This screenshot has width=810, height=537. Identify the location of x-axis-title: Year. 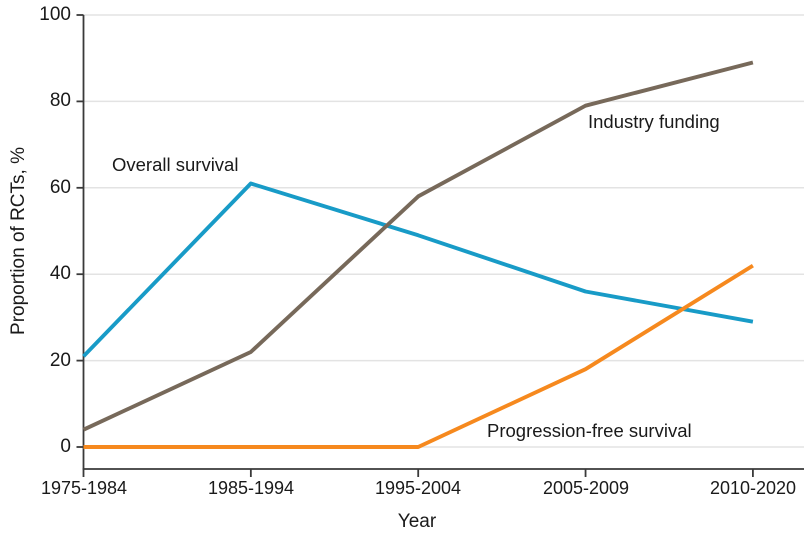
(417, 521).